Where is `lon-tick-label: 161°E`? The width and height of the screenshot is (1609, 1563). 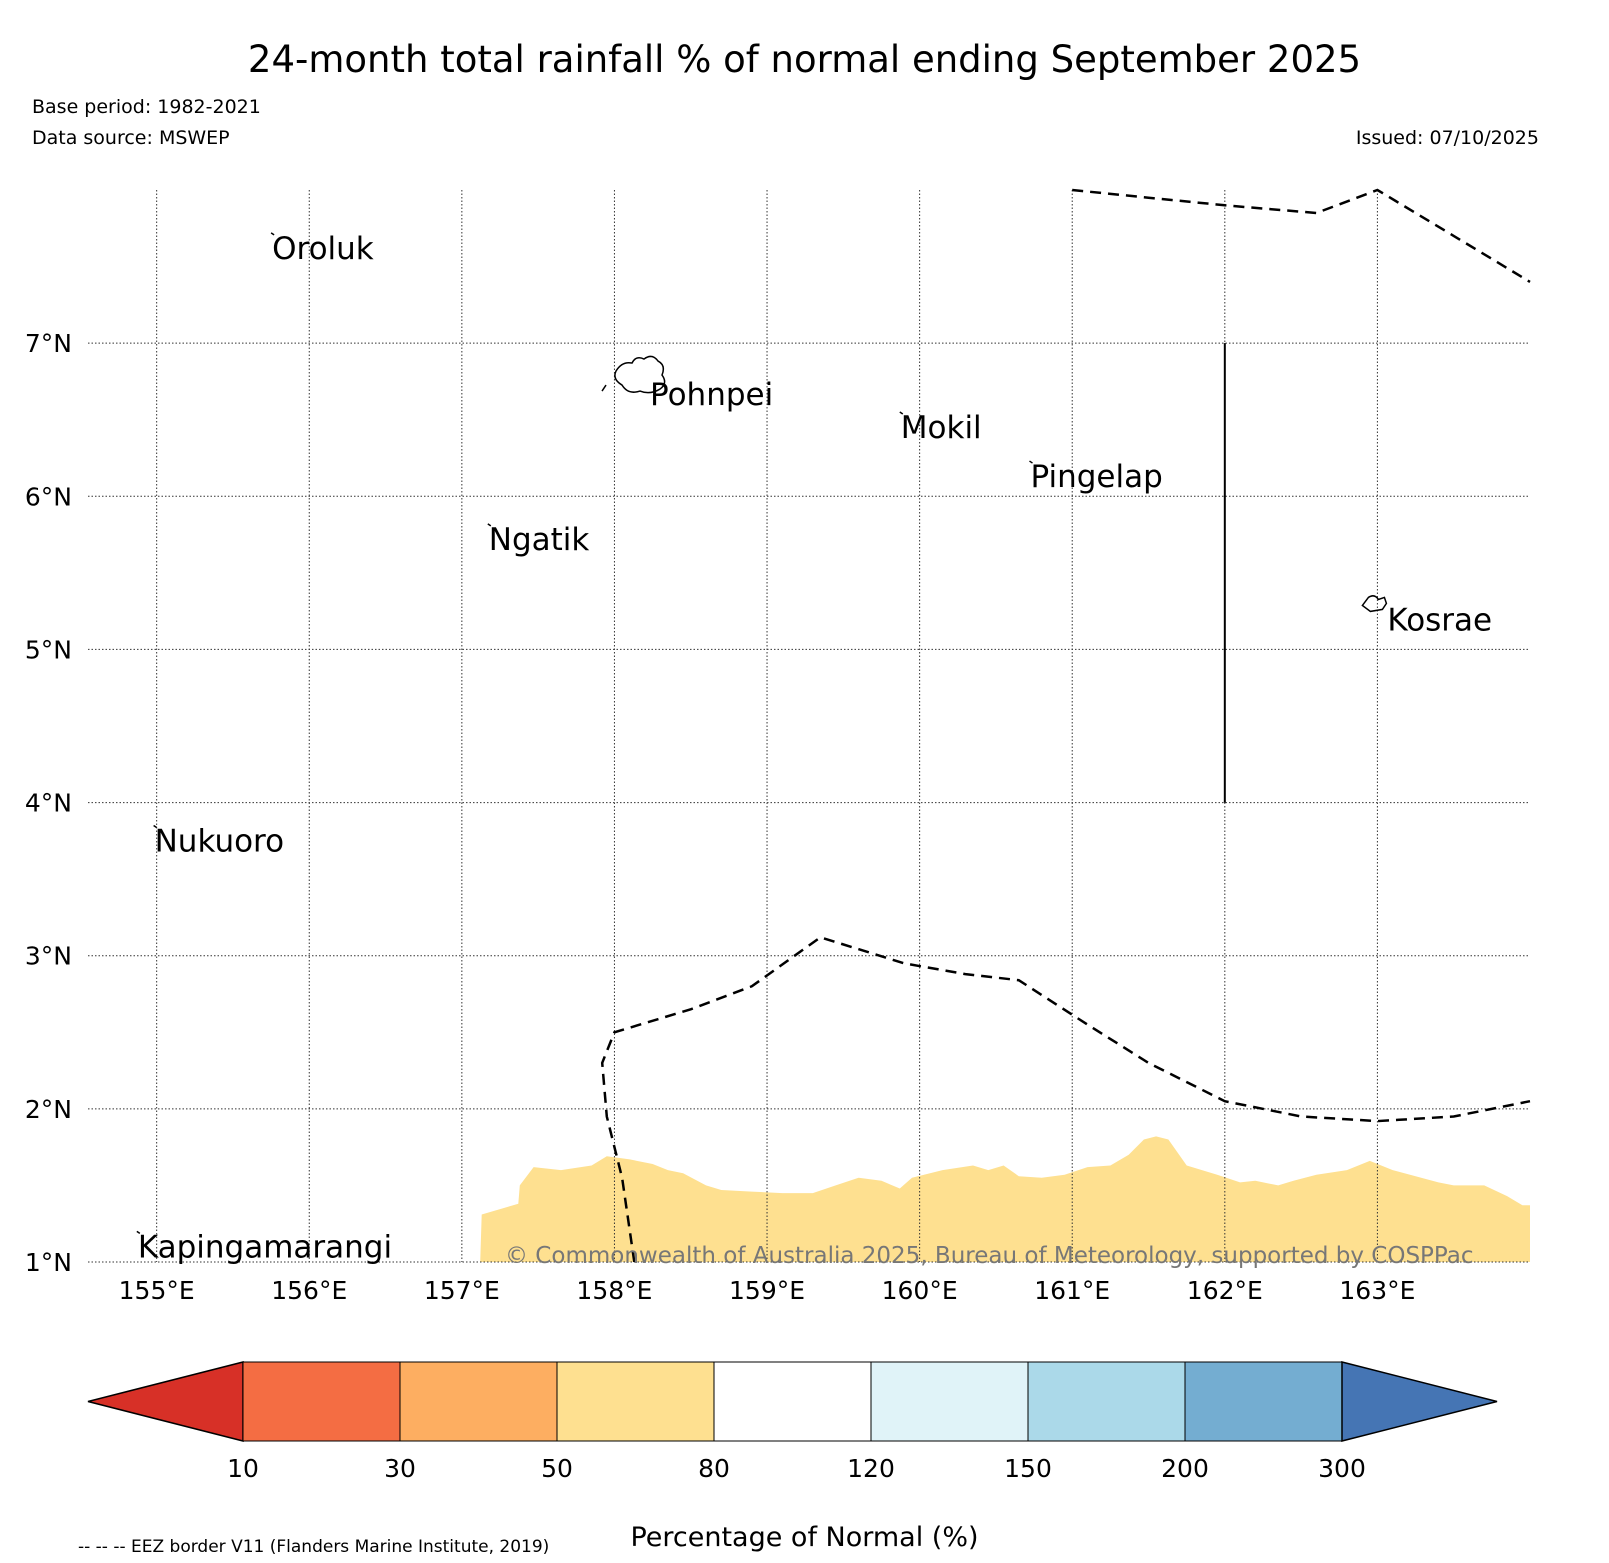 lon-tick-label: 161°E is located at coordinates (1072, 1290).